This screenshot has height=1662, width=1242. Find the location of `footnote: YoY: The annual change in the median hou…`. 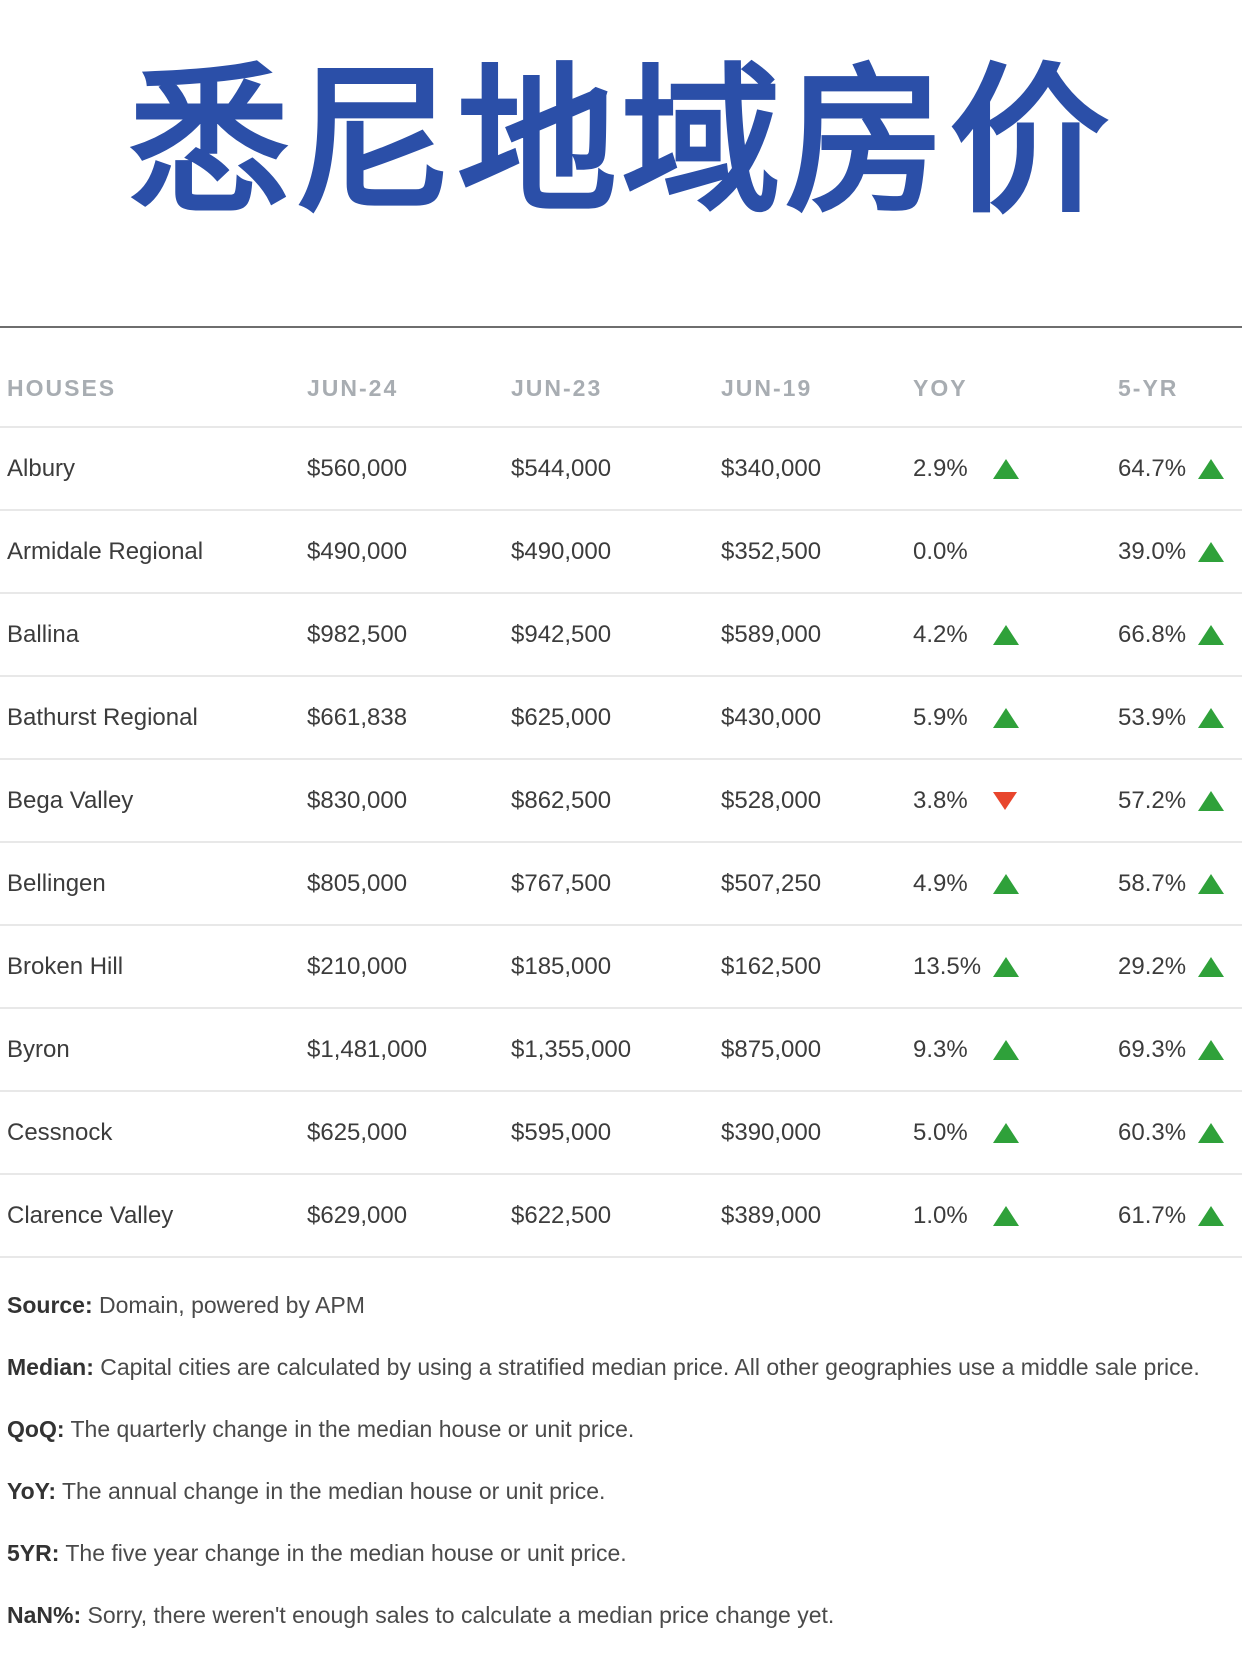

footnote: YoY: The annual change in the median hou… is located at coordinates (617, 1507).